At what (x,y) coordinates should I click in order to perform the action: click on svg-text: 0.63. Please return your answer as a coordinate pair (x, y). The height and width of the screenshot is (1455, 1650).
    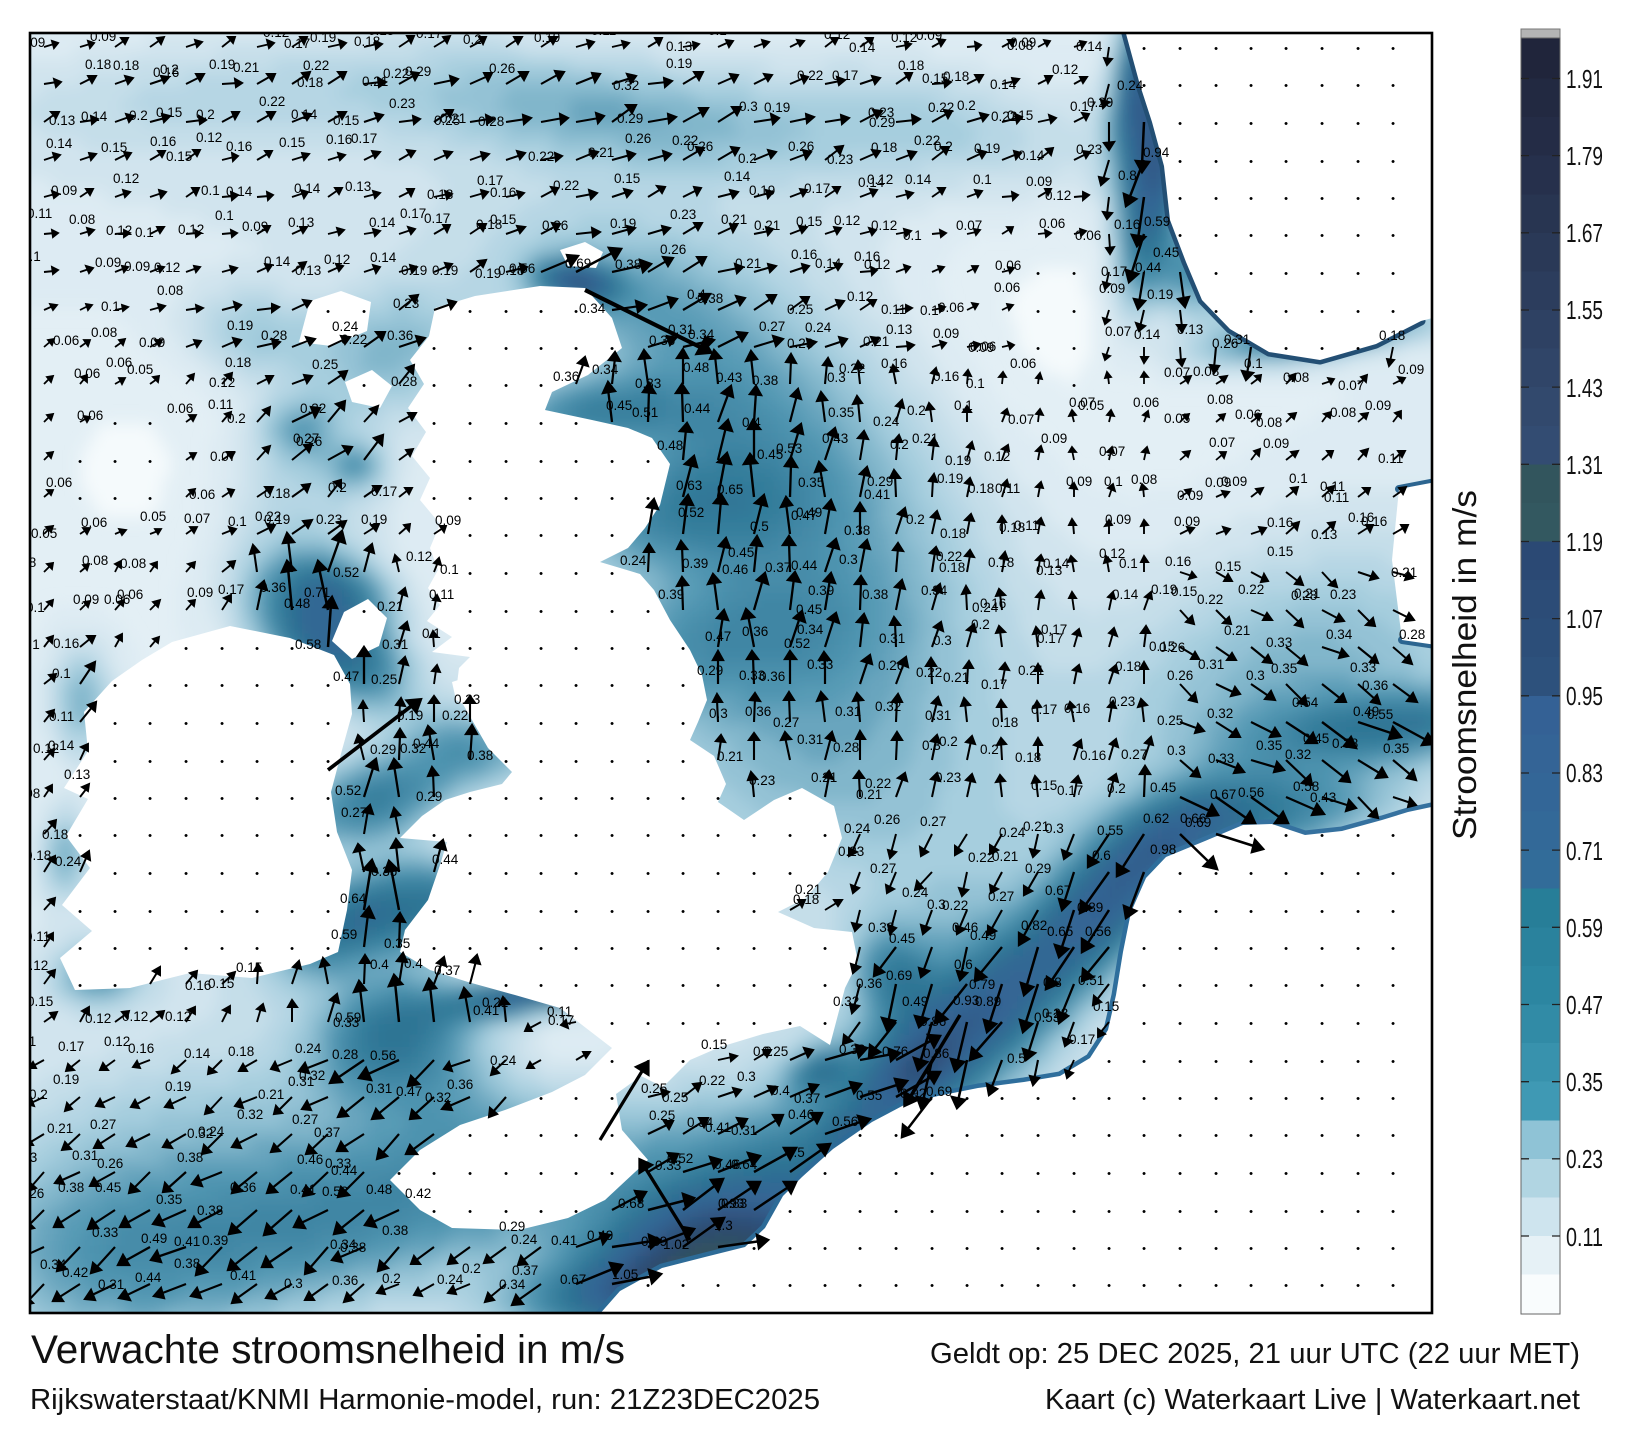
    Looking at the image, I should click on (689, 485).